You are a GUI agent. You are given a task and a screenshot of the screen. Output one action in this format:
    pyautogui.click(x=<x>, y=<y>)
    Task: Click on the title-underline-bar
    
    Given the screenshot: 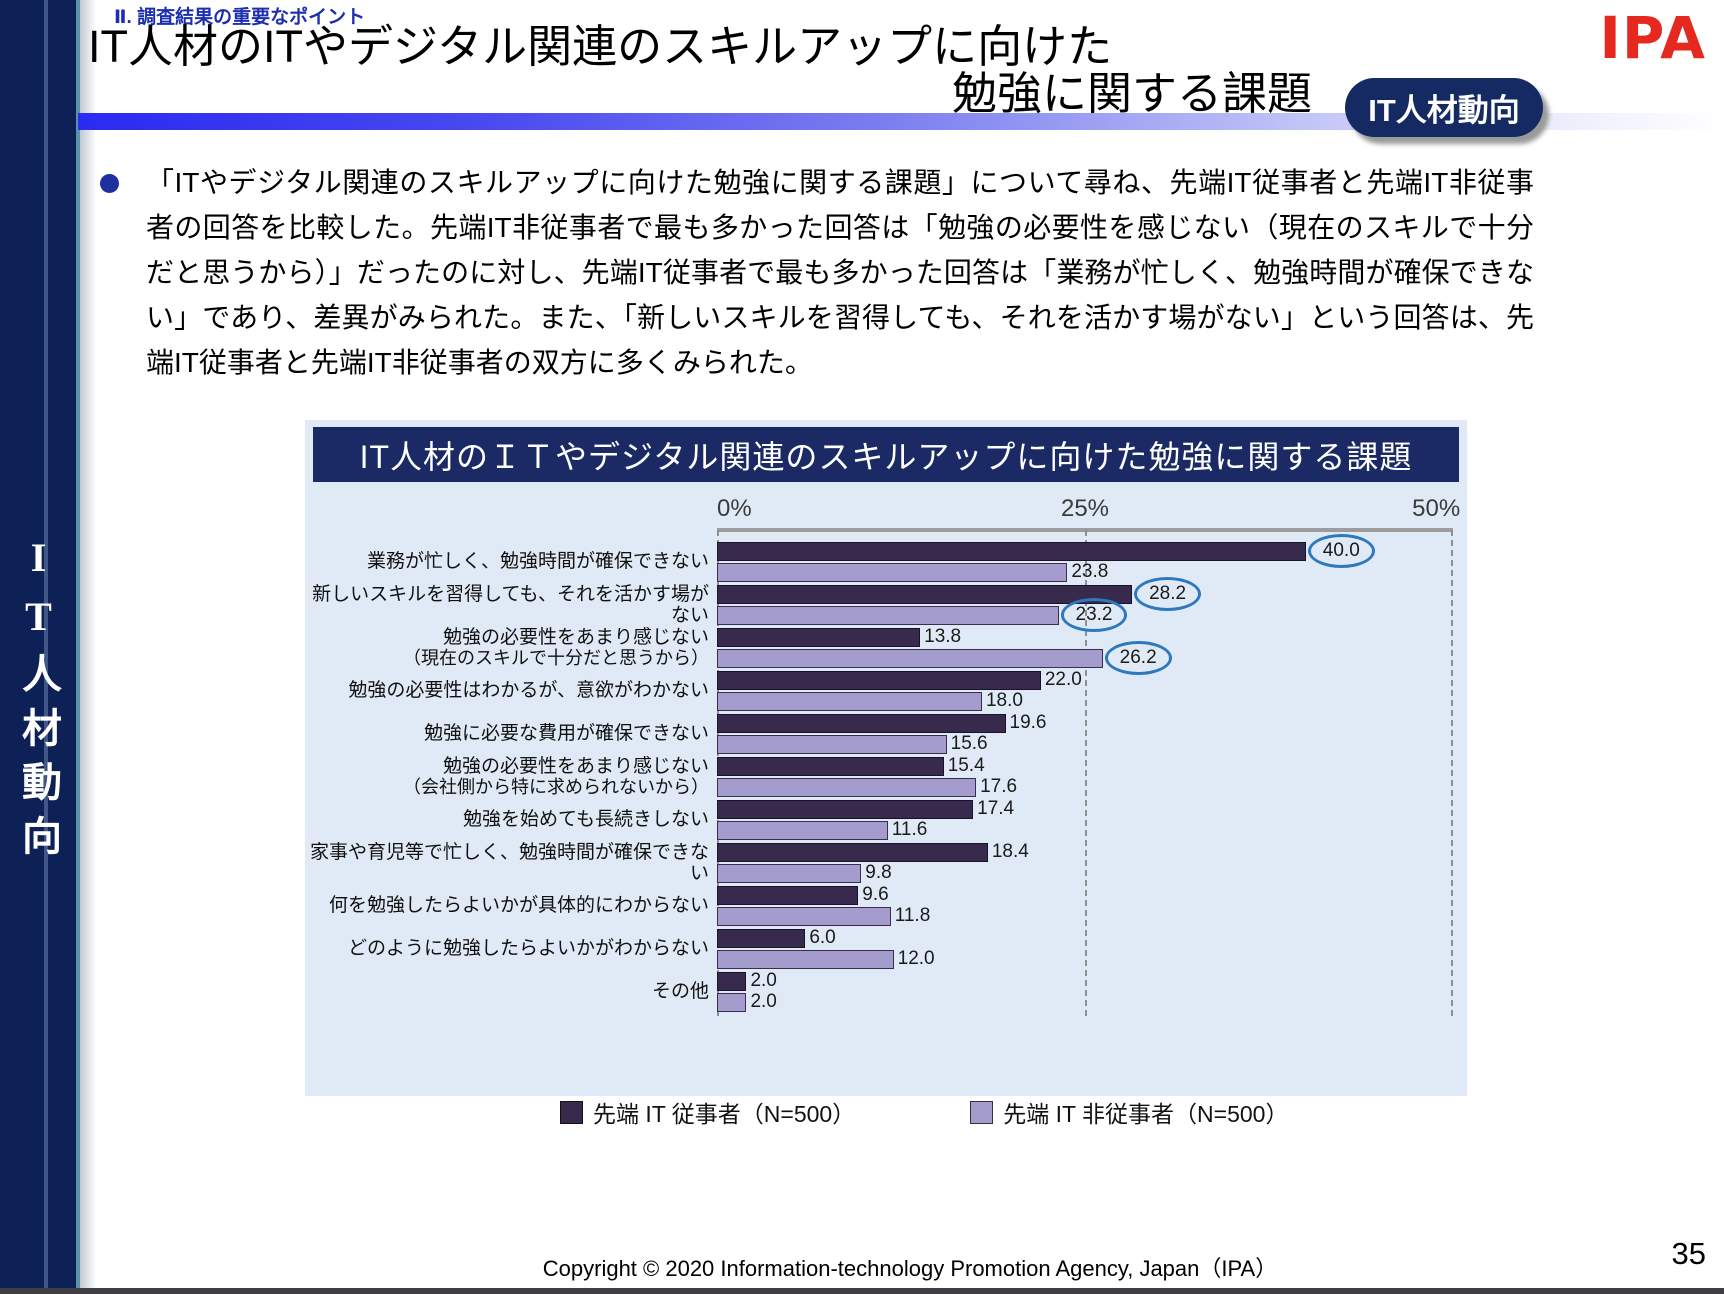 What is the action you would take?
    pyautogui.click(x=901, y=121)
    